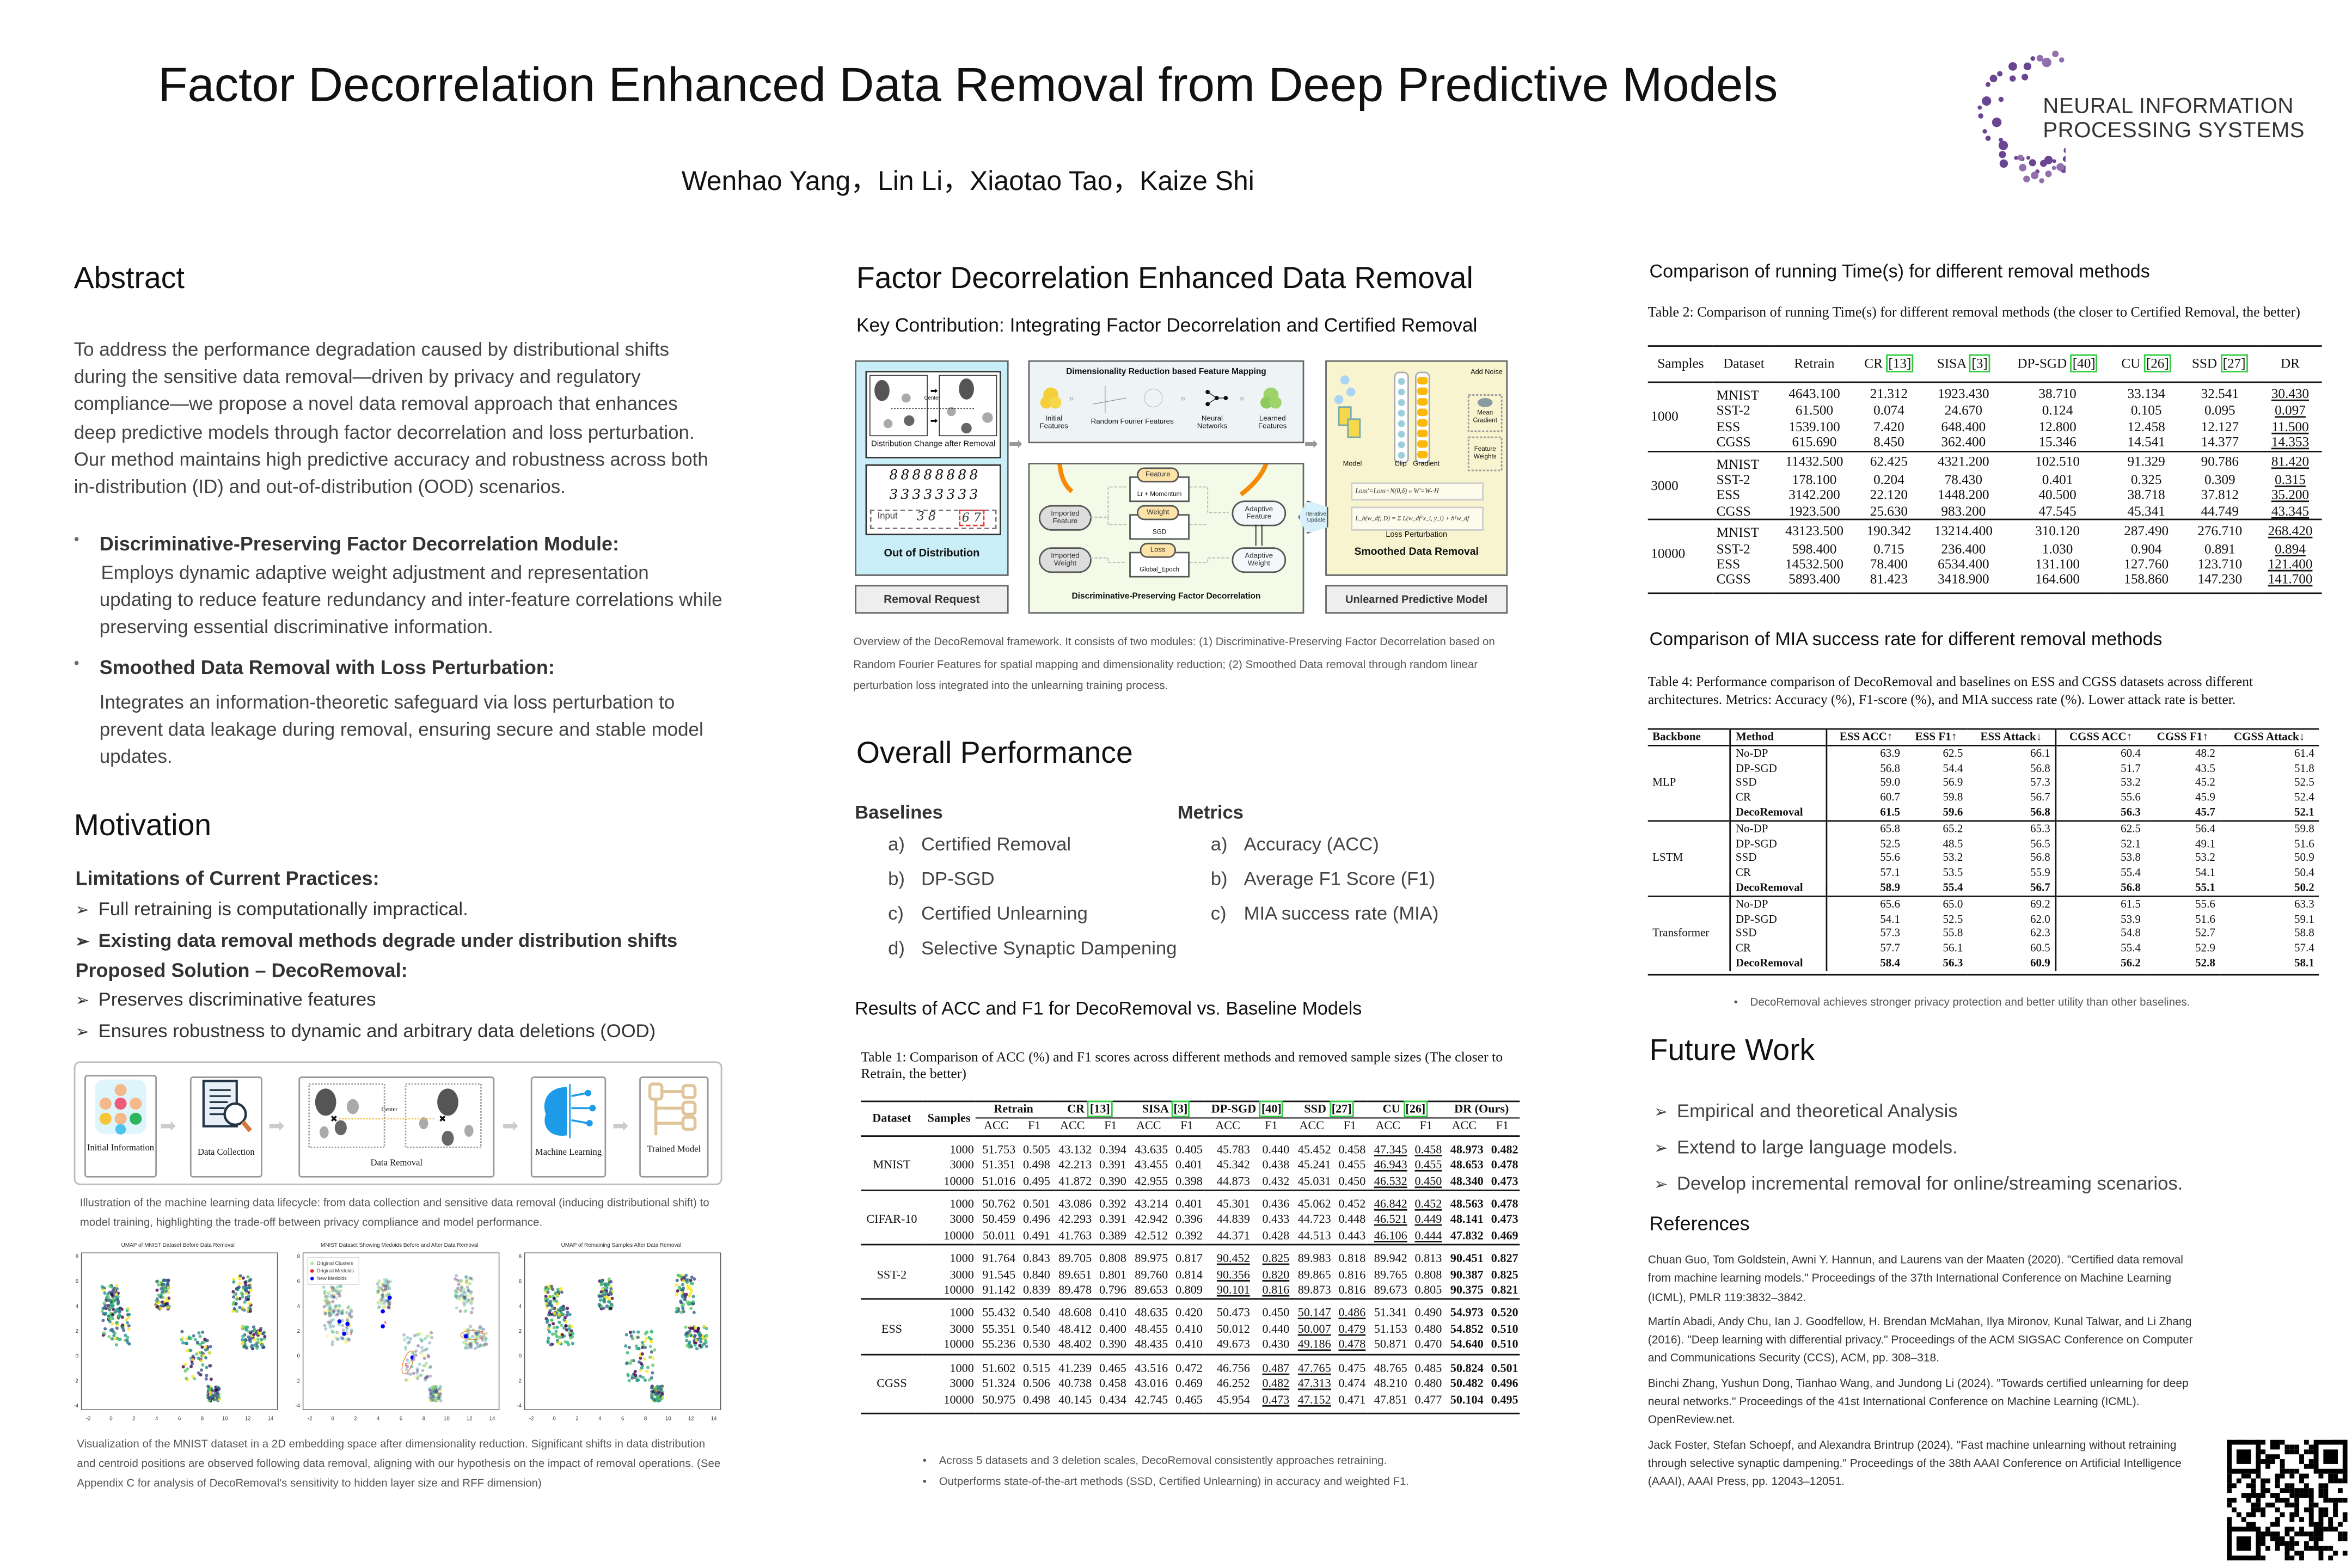  Describe the element at coordinates (1352, 1165) in the screenshot. I see `value-cell: 0.455` at that location.